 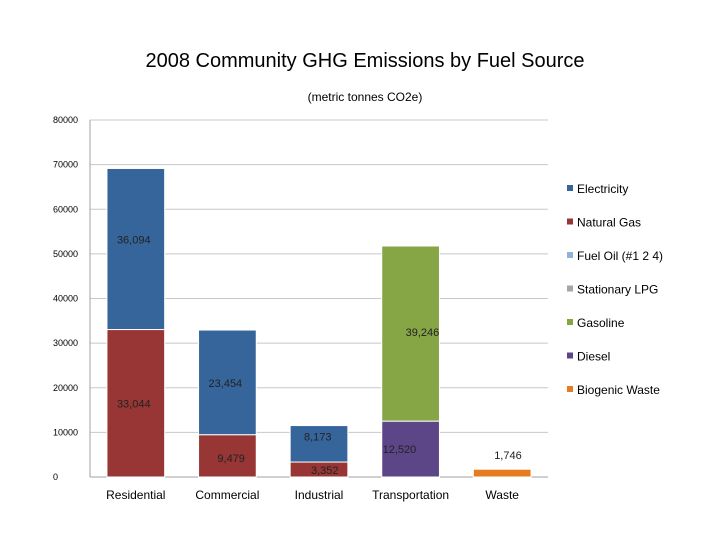 What do you see at coordinates (65, 165) in the screenshot?
I see `y-tick-label: 70000` at bounding box center [65, 165].